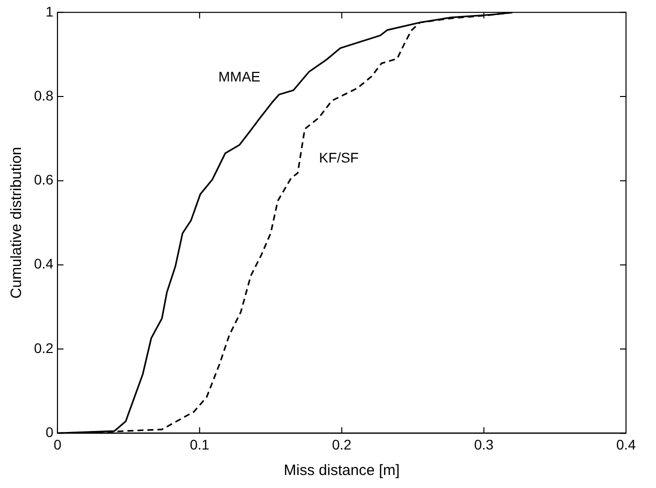  What do you see at coordinates (50, 11) in the screenshot?
I see `y-tick-label: 1` at bounding box center [50, 11].